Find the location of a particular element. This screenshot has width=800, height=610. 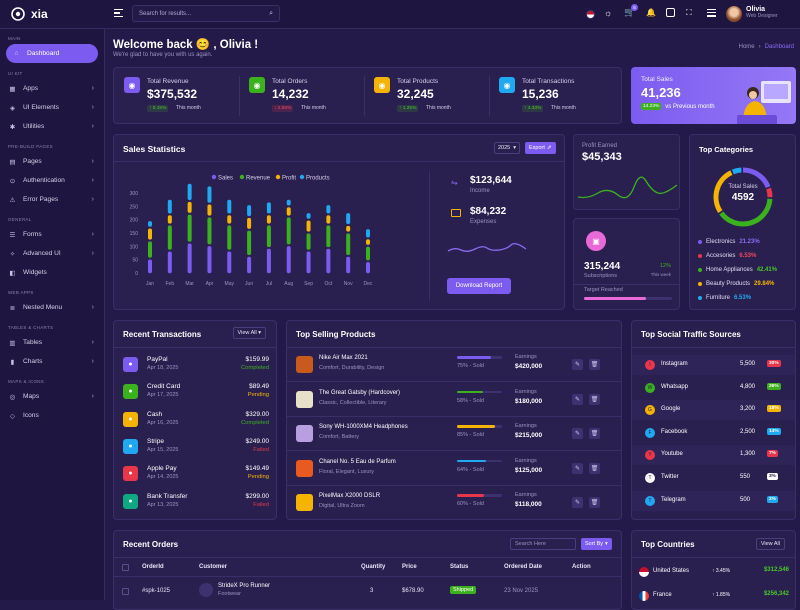

menu-toggle-icon is located at coordinates (118, 13).